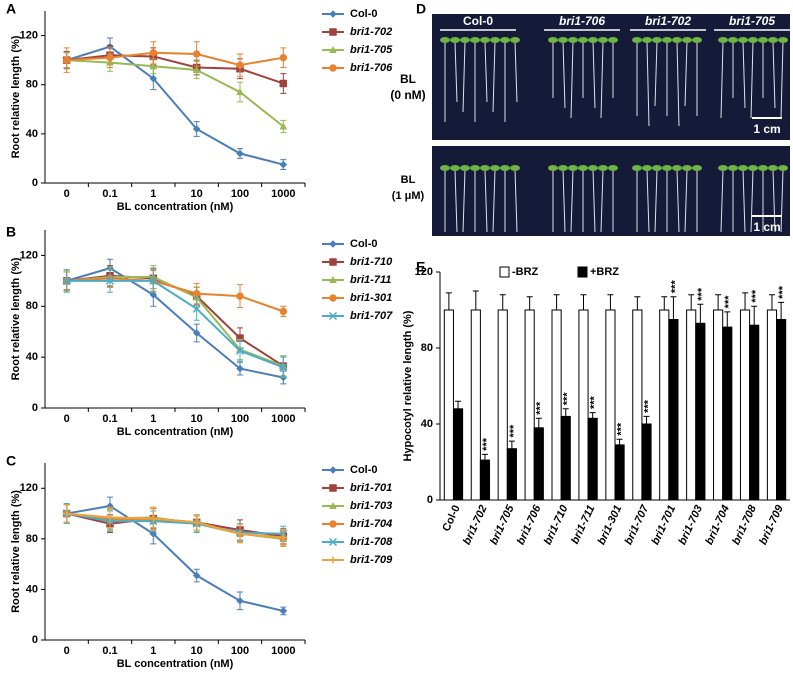 This screenshot has width=793, height=680. I want to click on legend-label: bri1-704, so click(371, 524).